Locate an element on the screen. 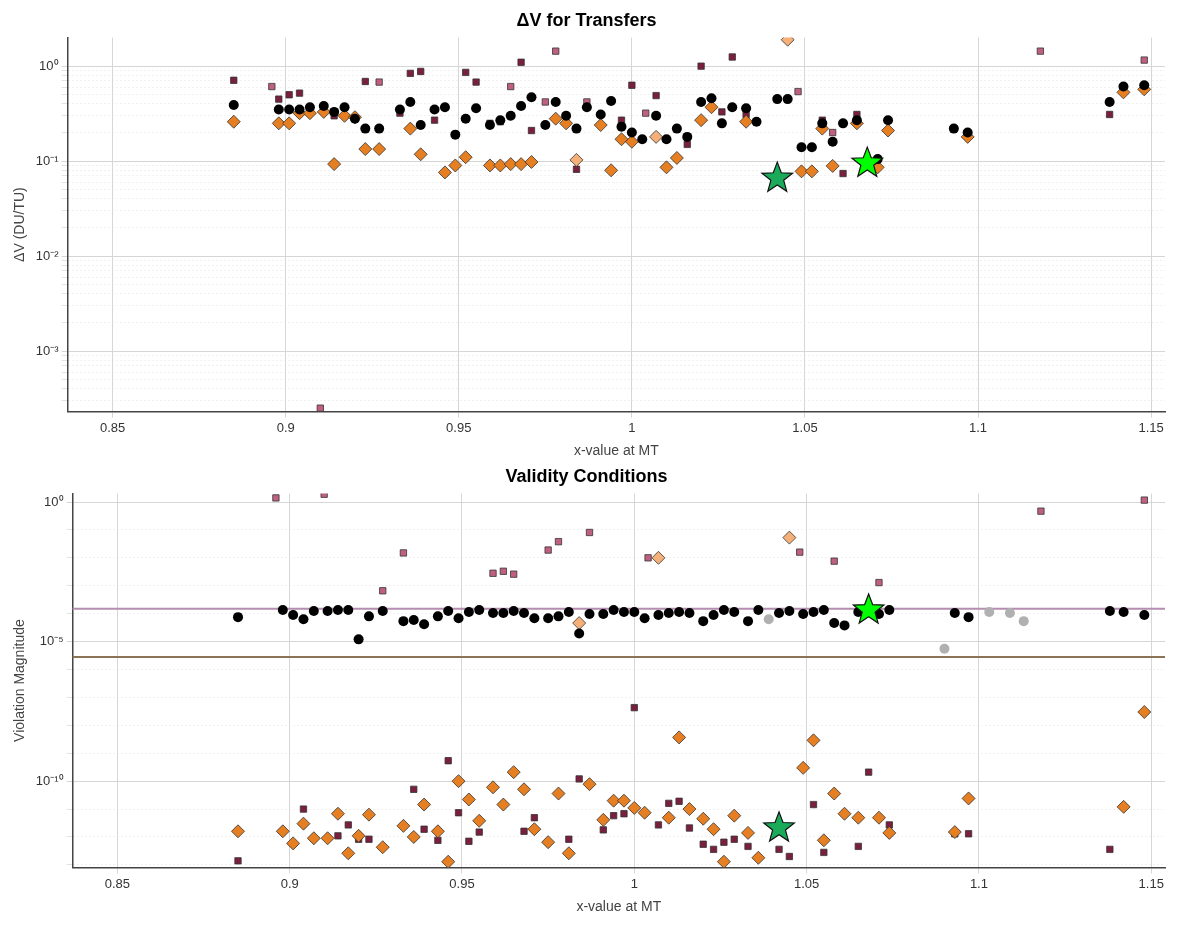 This screenshot has height=929, width=1187. y-tick-label: 10⁻² is located at coordinates (47, 255).